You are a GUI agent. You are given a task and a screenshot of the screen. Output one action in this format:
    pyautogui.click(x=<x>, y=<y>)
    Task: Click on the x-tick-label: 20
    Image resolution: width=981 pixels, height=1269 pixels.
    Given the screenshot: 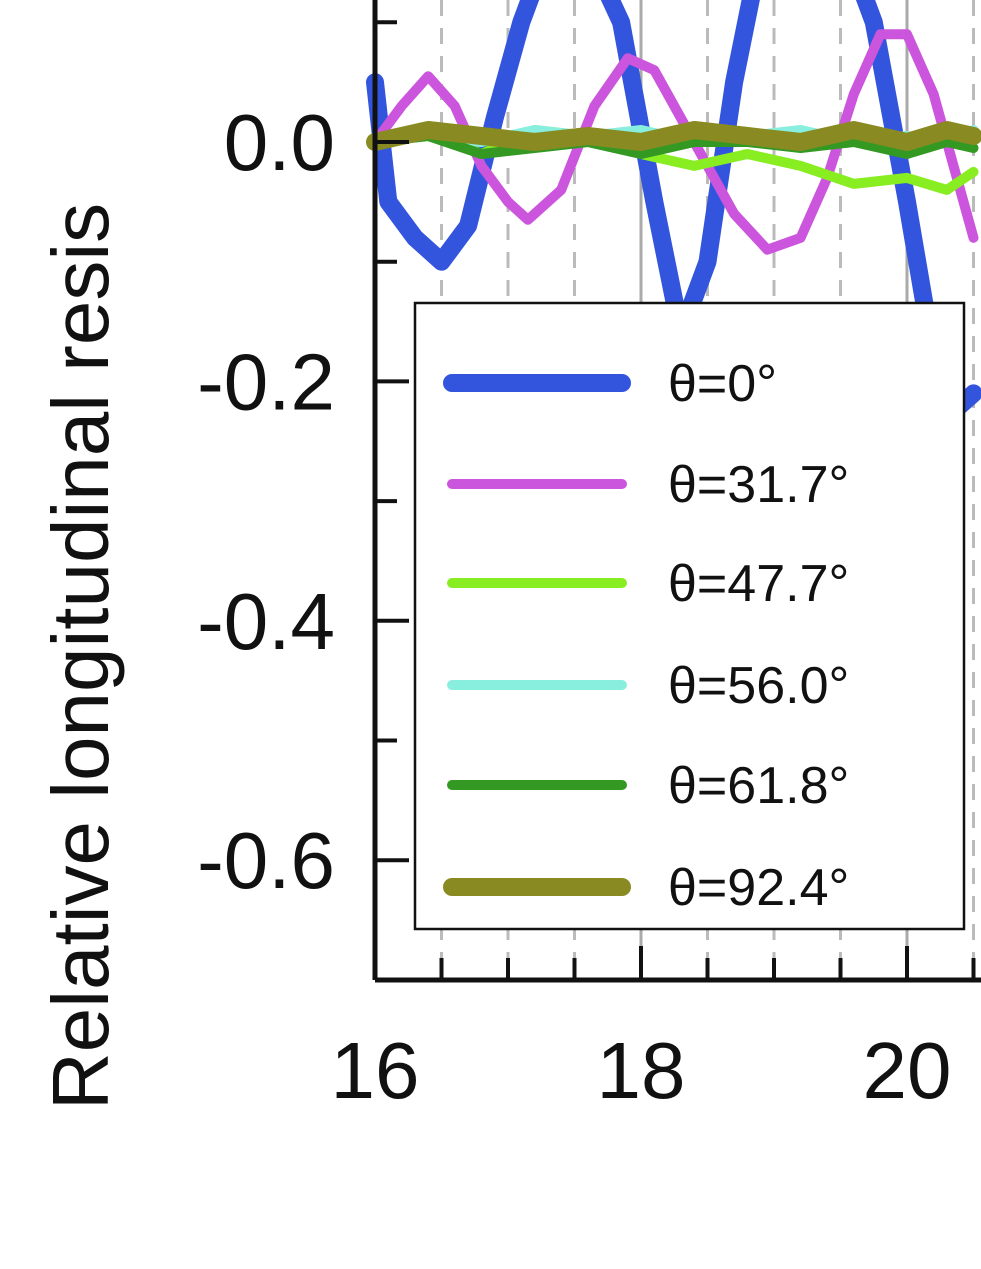 What is the action you would take?
    pyautogui.click(x=907, y=1070)
    